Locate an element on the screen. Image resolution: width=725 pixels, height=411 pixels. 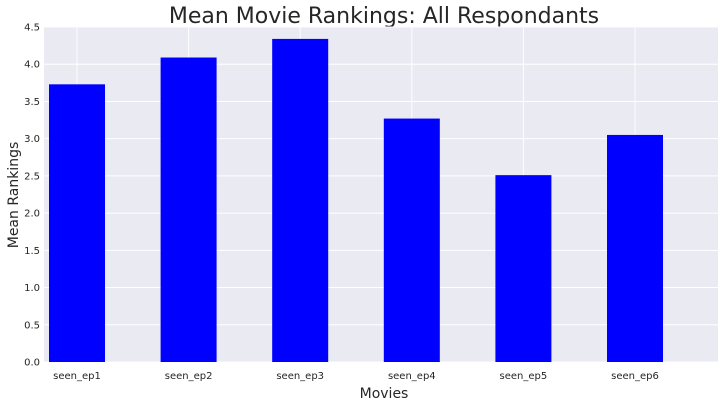
y-tick-label: 2.5 is located at coordinates (32, 176).